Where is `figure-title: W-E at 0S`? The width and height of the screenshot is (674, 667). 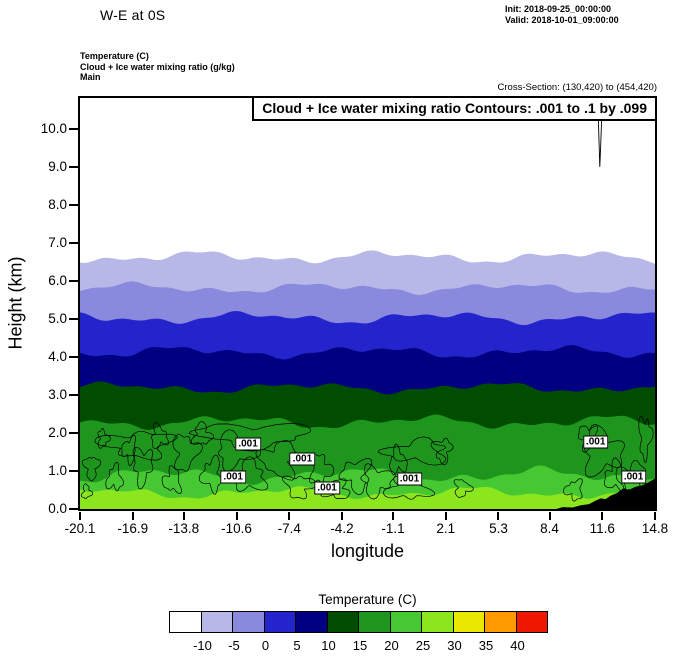 figure-title: W-E at 0S is located at coordinates (133, 15).